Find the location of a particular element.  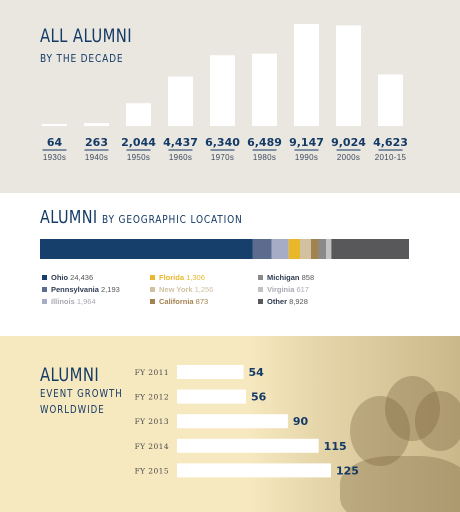

legend-value: 873 is located at coordinates (201, 301).